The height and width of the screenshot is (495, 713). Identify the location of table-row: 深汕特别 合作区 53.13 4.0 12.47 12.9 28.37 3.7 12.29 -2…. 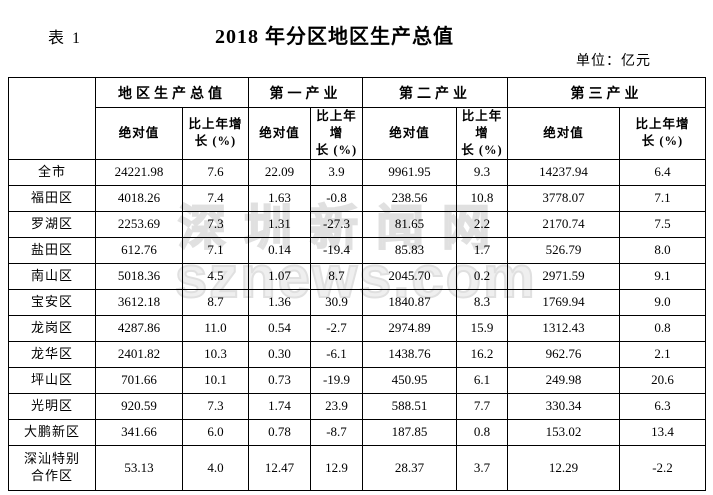
(357, 467).